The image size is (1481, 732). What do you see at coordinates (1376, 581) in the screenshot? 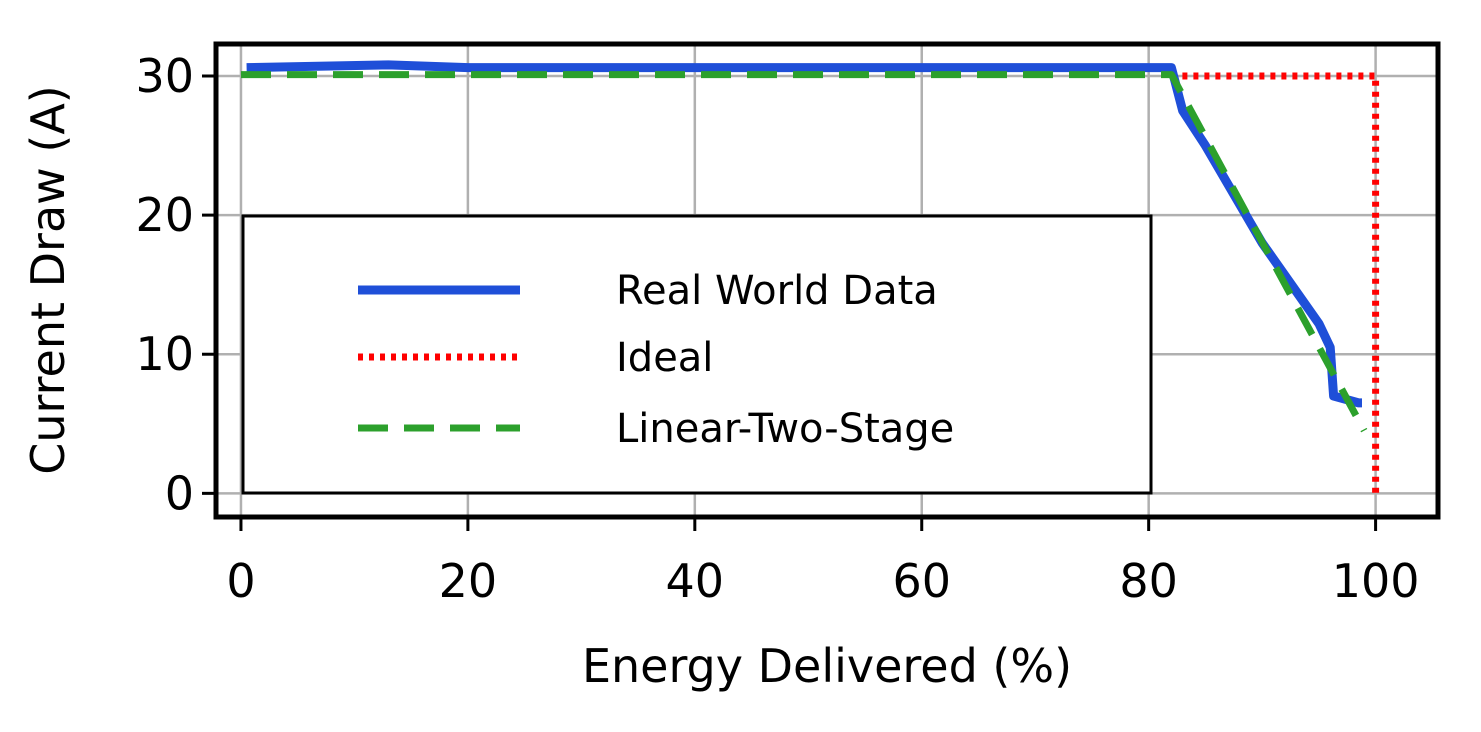
I see `x-tick-label: 100` at bounding box center [1376, 581].